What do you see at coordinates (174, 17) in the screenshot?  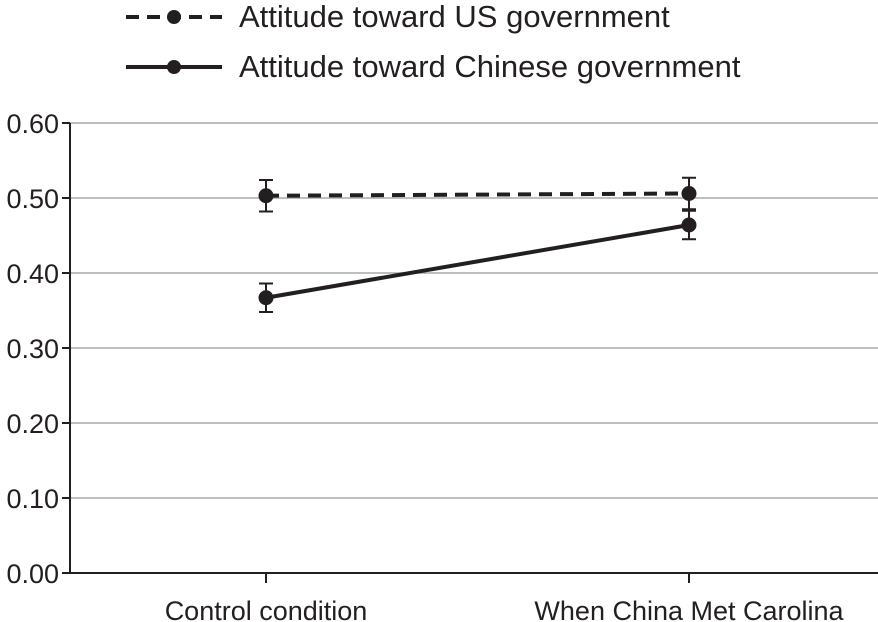 I see `legend-swatch-us-marker` at bounding box center [174, 17].